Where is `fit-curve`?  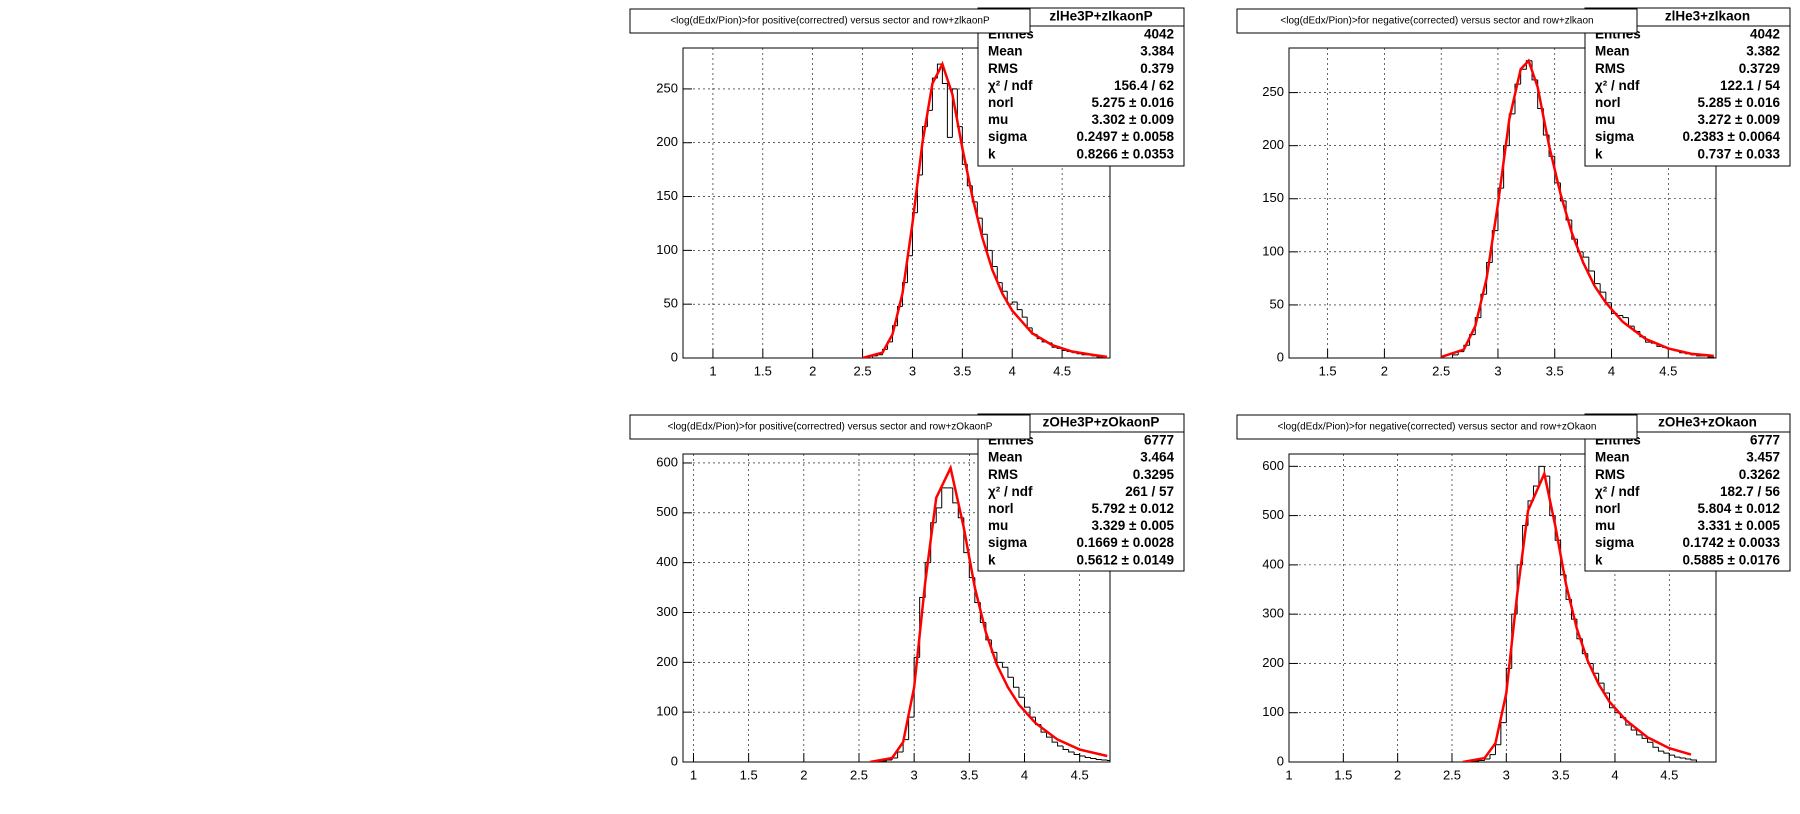 fit-curve is located at coordinates (985, 209).